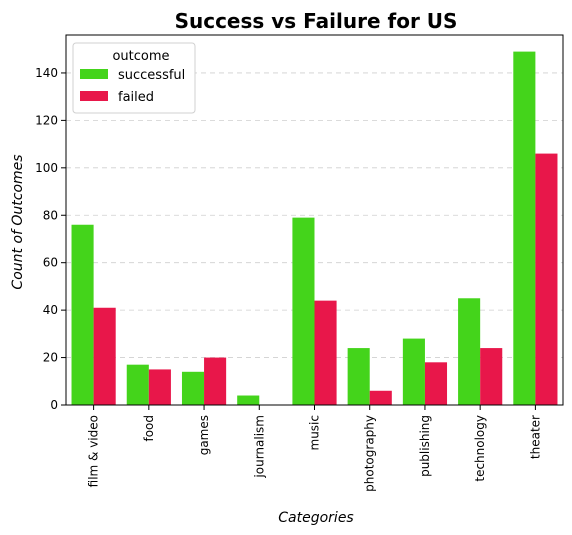 Image resolution: width=572 pixels, height=535 pixels. What do you see at coordinates (413, 371) in the screenshot?
I see `bar-successful-publishing` at bounding box center [413, 371].